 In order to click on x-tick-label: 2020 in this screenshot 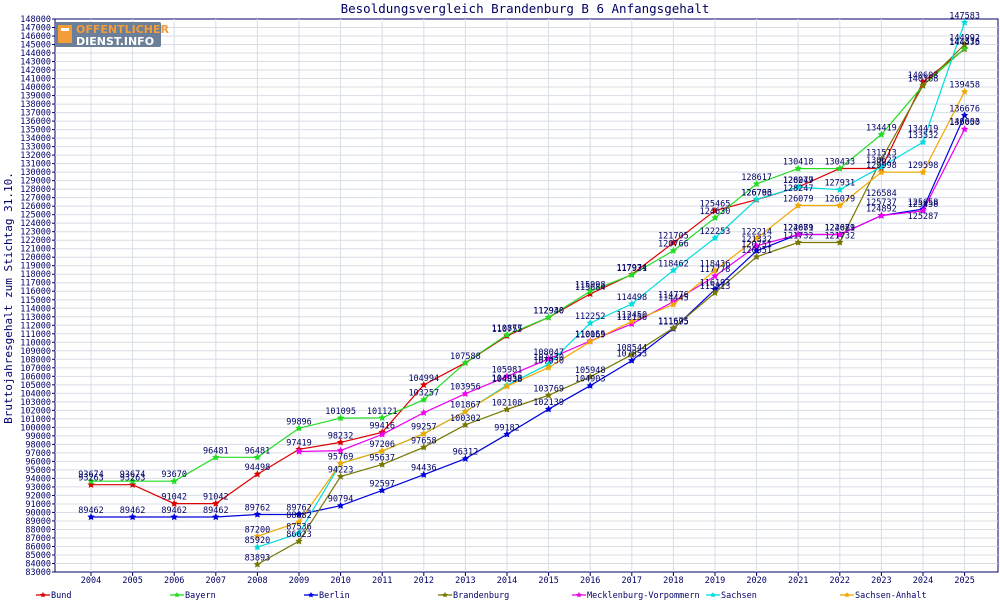, I will do `click(756, 581)`.